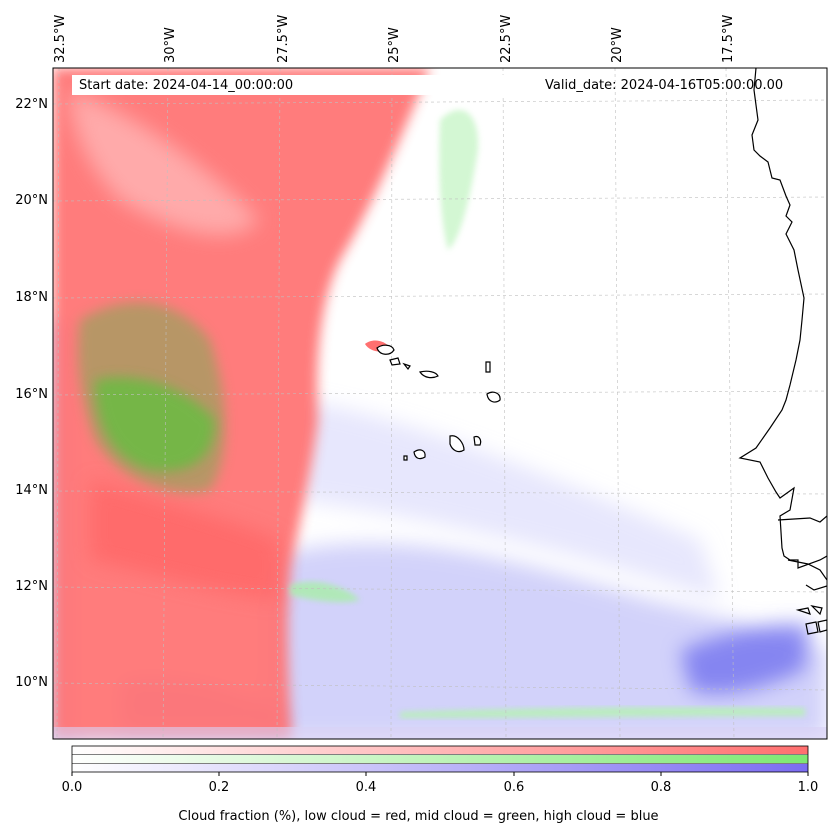  I want to click on colorbar-tick: 1.0, so click(808, 787).